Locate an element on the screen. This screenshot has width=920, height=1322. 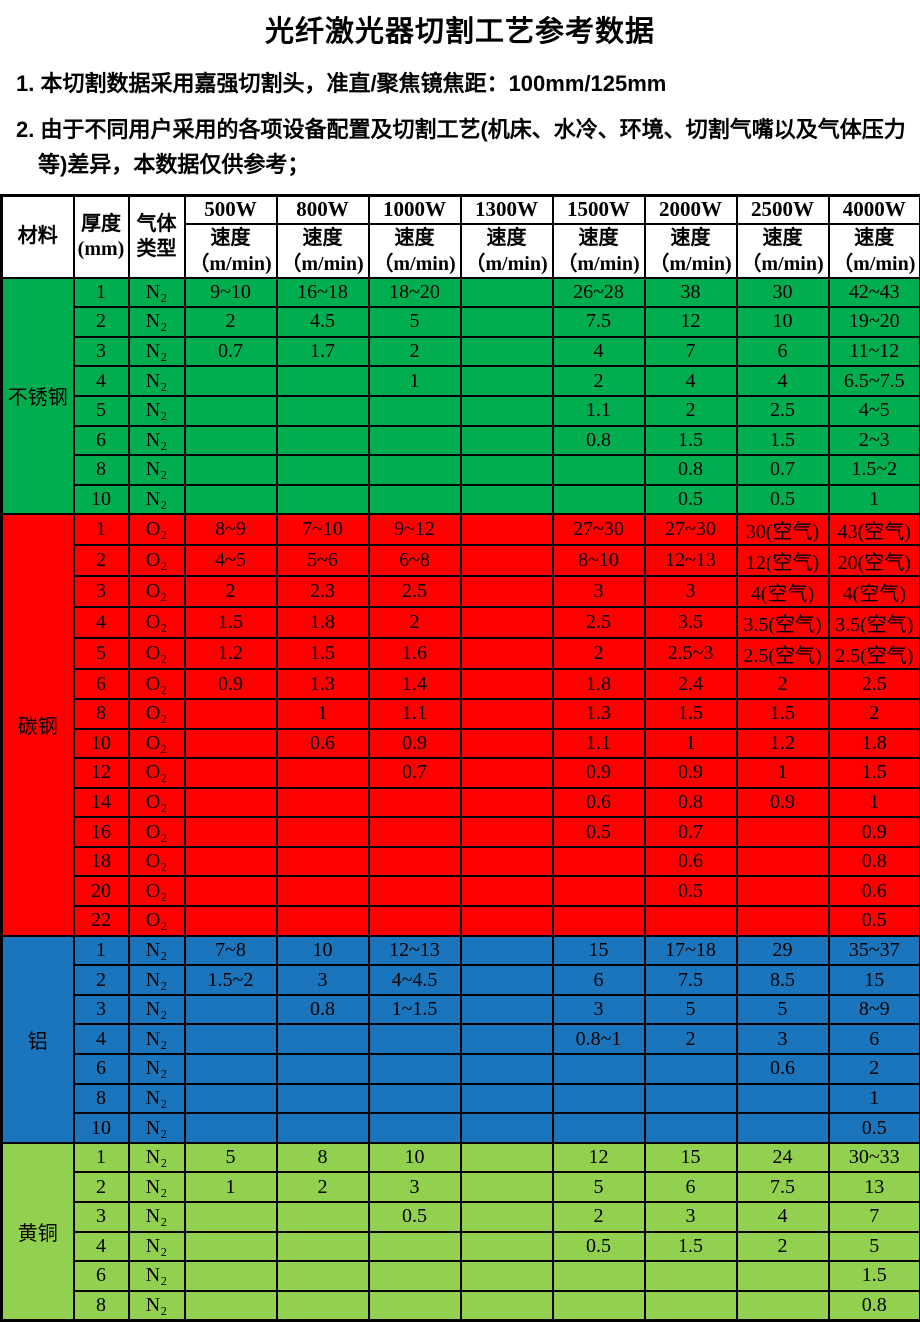
speed-cell: 9~10 is located at coordinates (231, 293).